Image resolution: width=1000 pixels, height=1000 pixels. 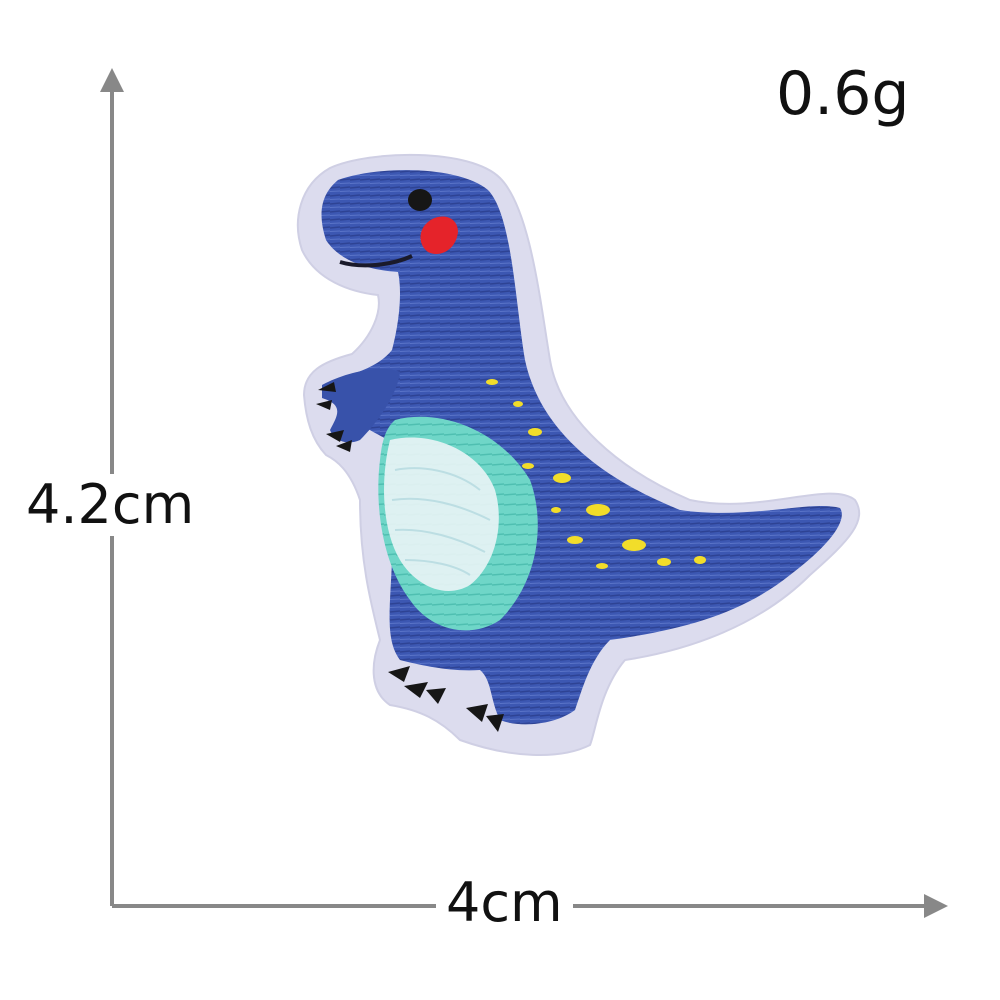 What do you see at coordinates (441, 514) in the screenshot?
I see `dinosaur-belly-highlight` at bounding box center [441, 514].